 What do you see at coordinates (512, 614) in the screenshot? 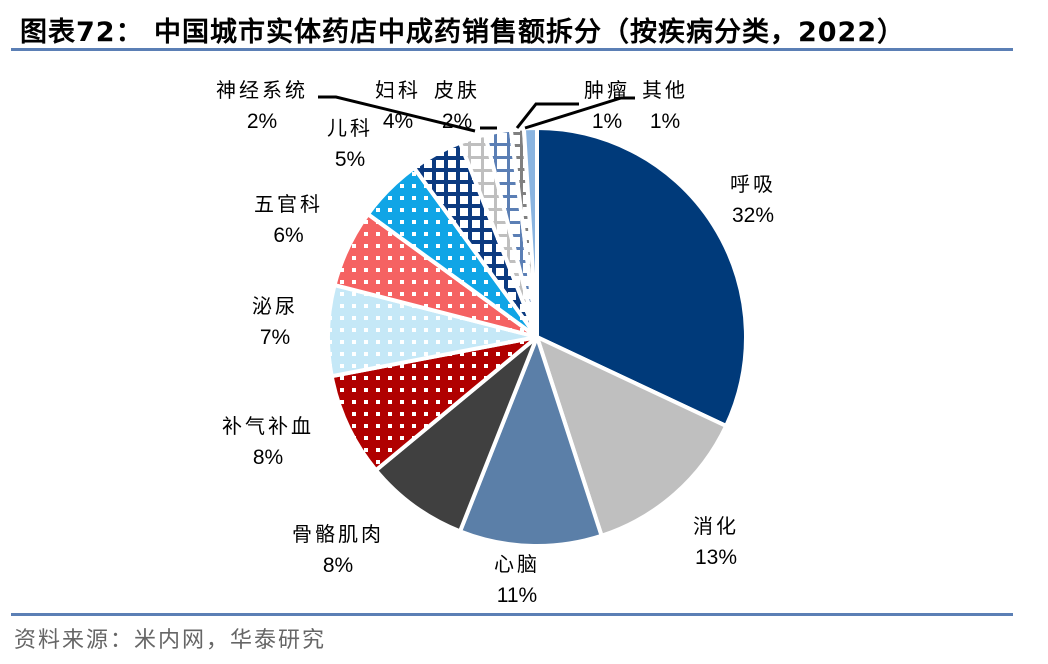
I see `footer-divider` at bounding box center [512, 614].